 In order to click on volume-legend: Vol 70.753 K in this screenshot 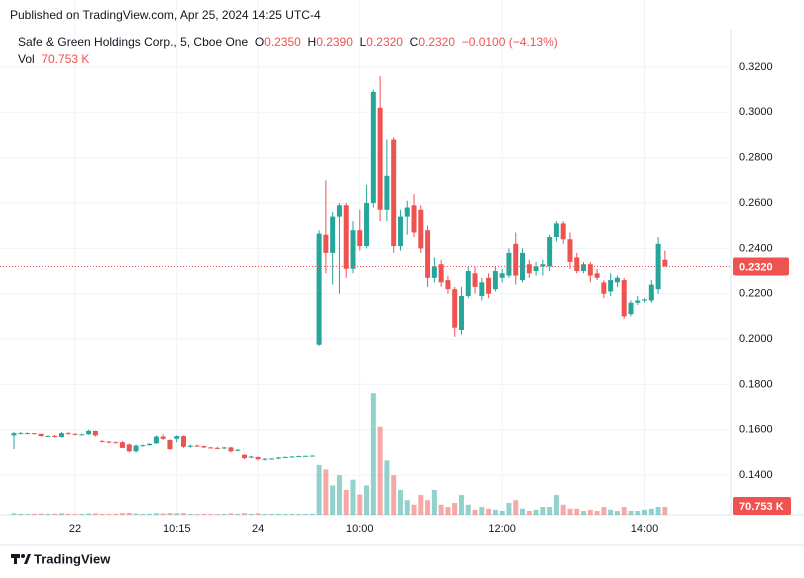, I will do `click(53, 59)`.